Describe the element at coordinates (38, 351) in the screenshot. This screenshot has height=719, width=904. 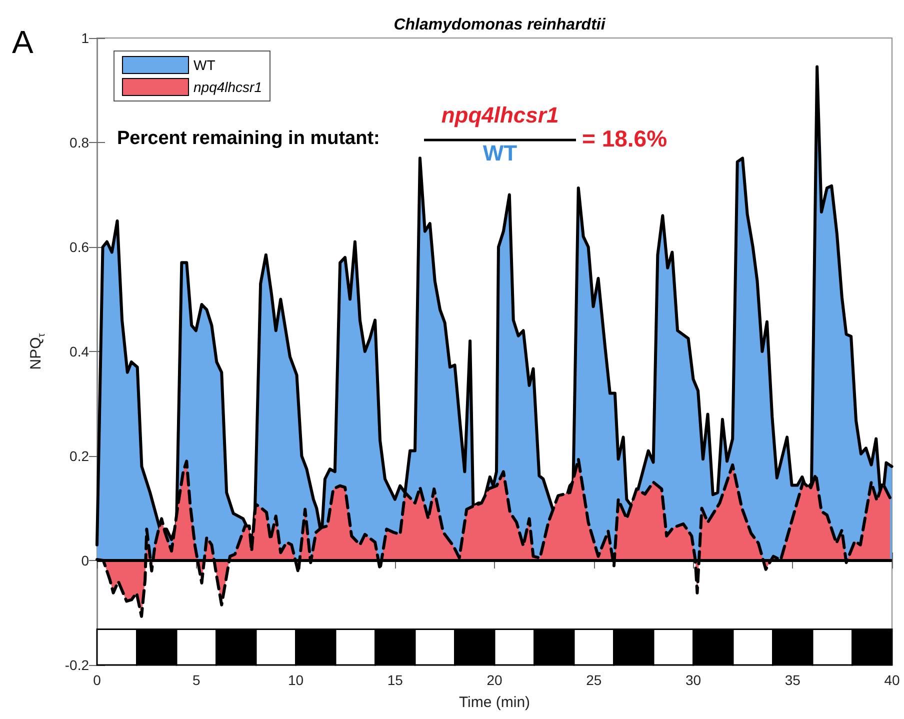
I see `y-axis-title: NPQτ` at that location.